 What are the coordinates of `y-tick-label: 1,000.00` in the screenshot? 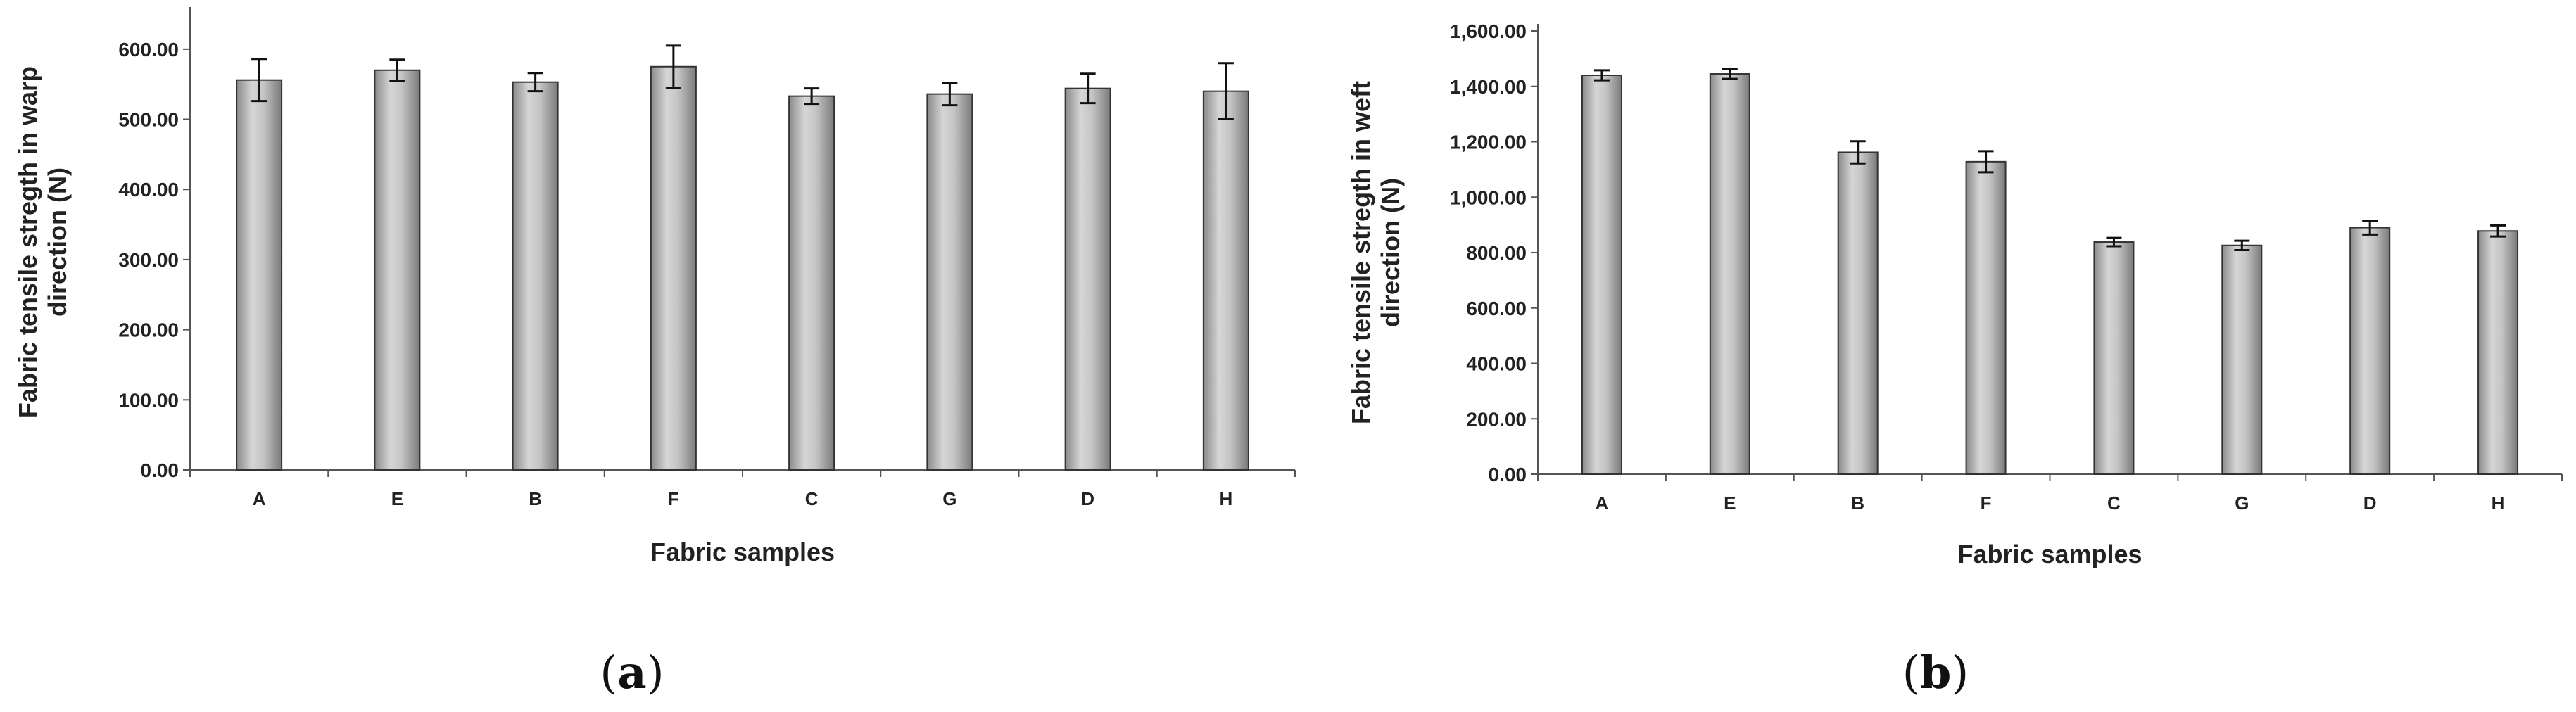 It's located at (1488, 197).